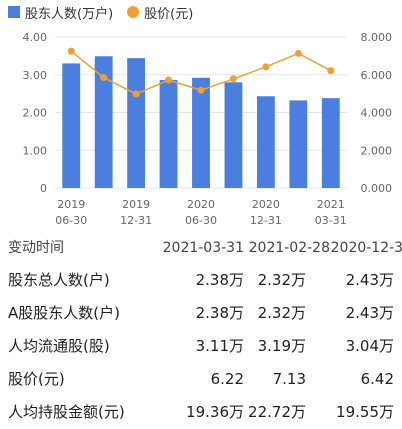  What do you see at coordinates (69, 14) in the screenshot?
I see `legend-label-holders: 股东人数(万户)` at bounding box center [69, 14].